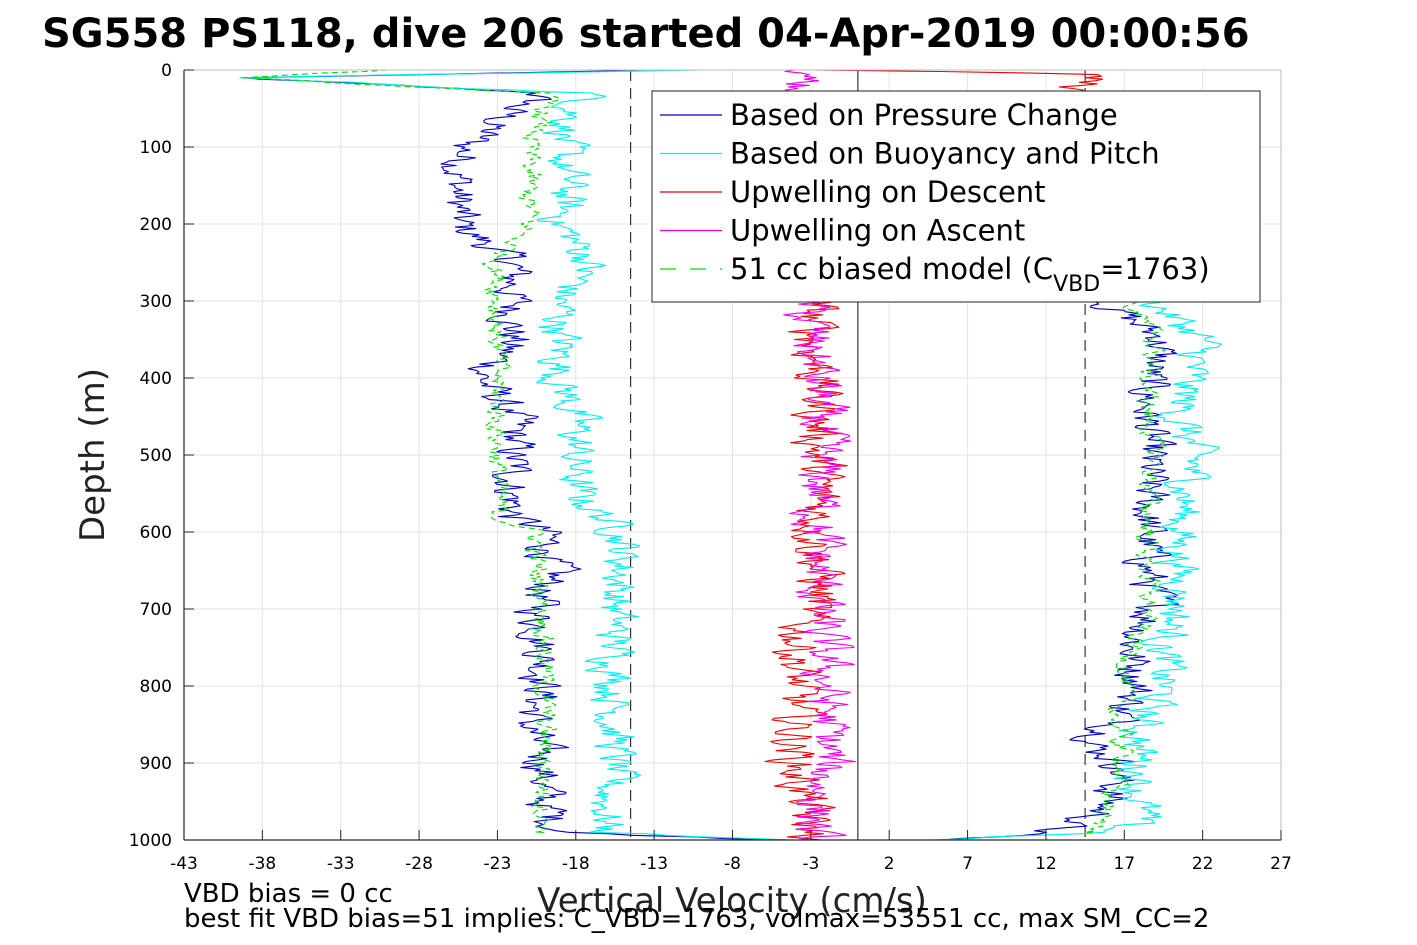 This screenshot has height=945, width=1417. I want to click on legend-label-3: Upwelling on Ascent, so click(877, 231).